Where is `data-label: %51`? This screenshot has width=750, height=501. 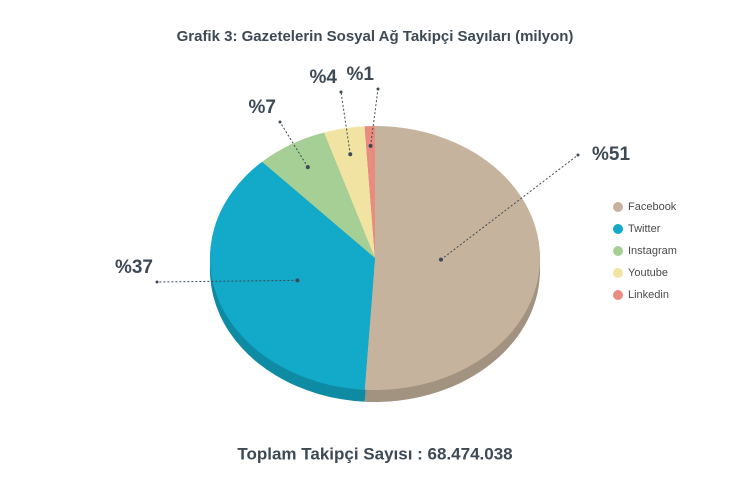 data-label: %51 is located at coordinates (611, 154).